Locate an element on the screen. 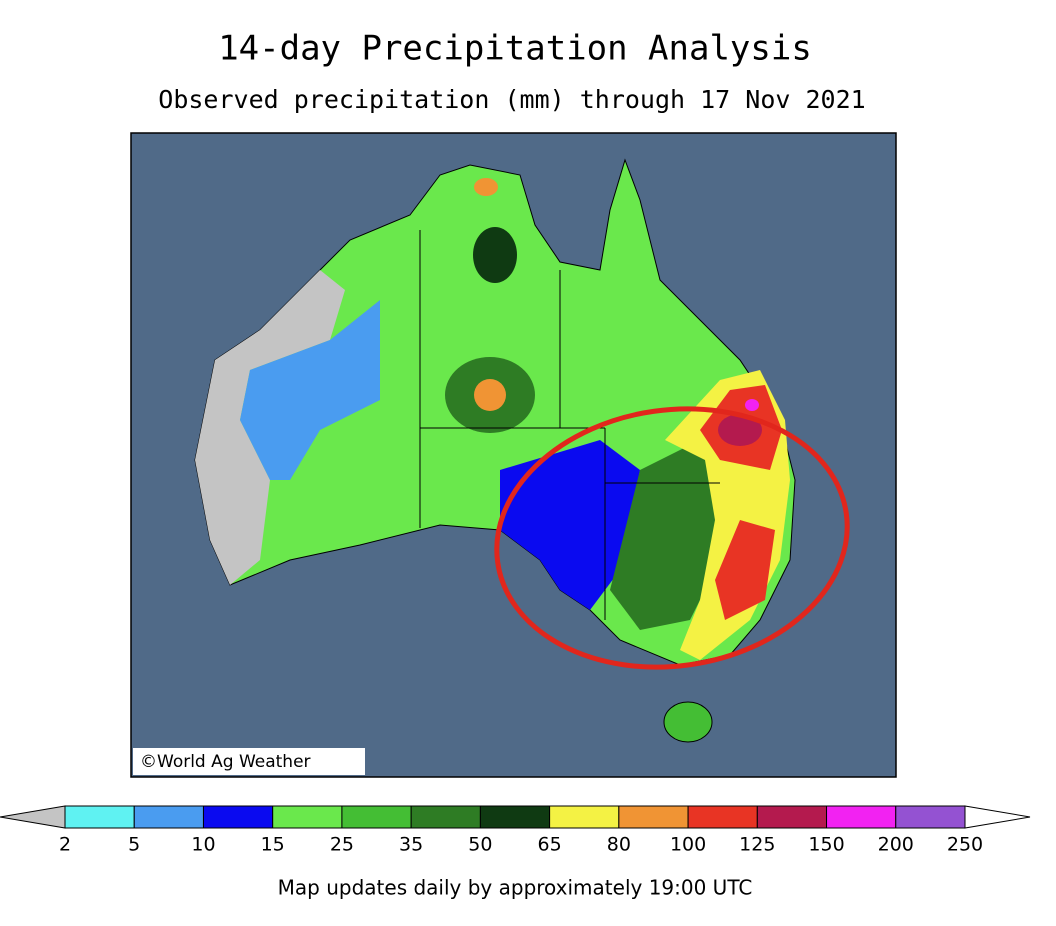  legend-tick-label: 100 is located at coordinates (688, 845).